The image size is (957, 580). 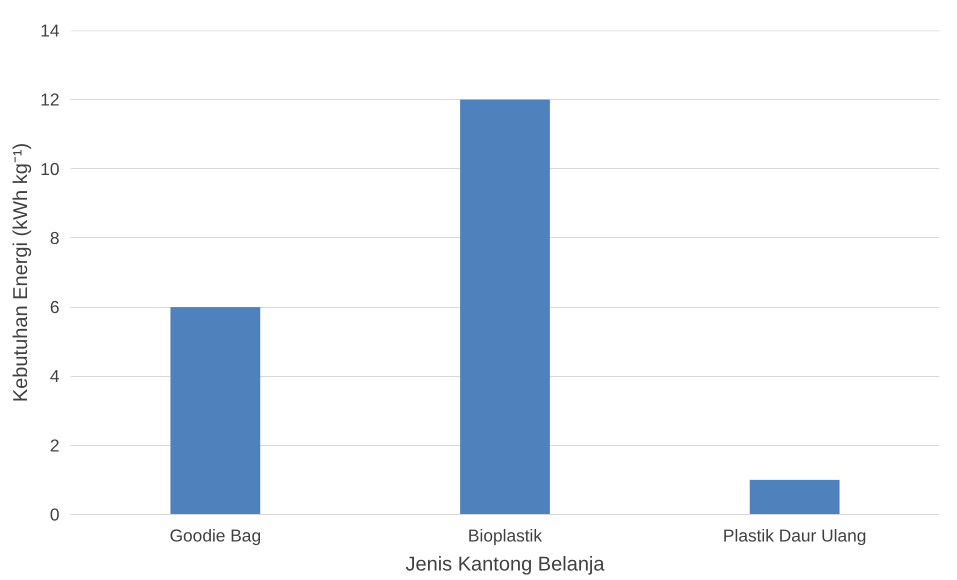 I want to click on y-tick-label: 8, so click(x=55, y=238).